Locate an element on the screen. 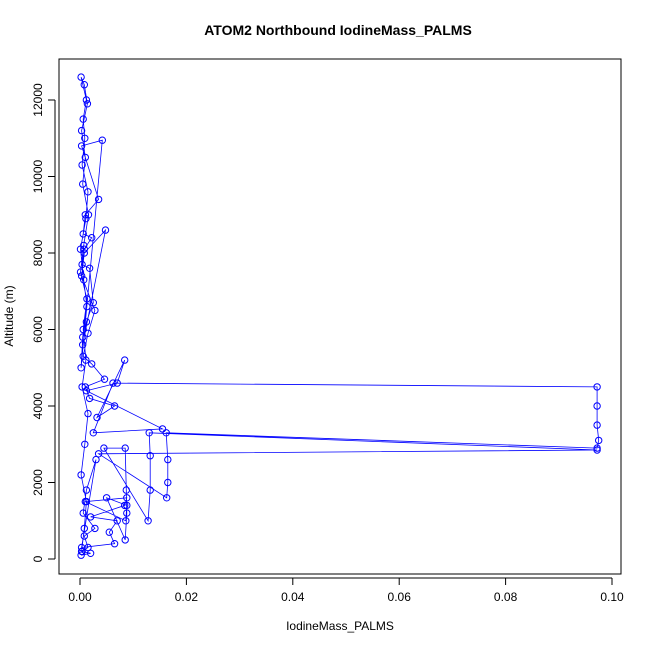 This screenshot has height=650, width=650. y-tick-label: 8000 is located at coordinates (38, 252).